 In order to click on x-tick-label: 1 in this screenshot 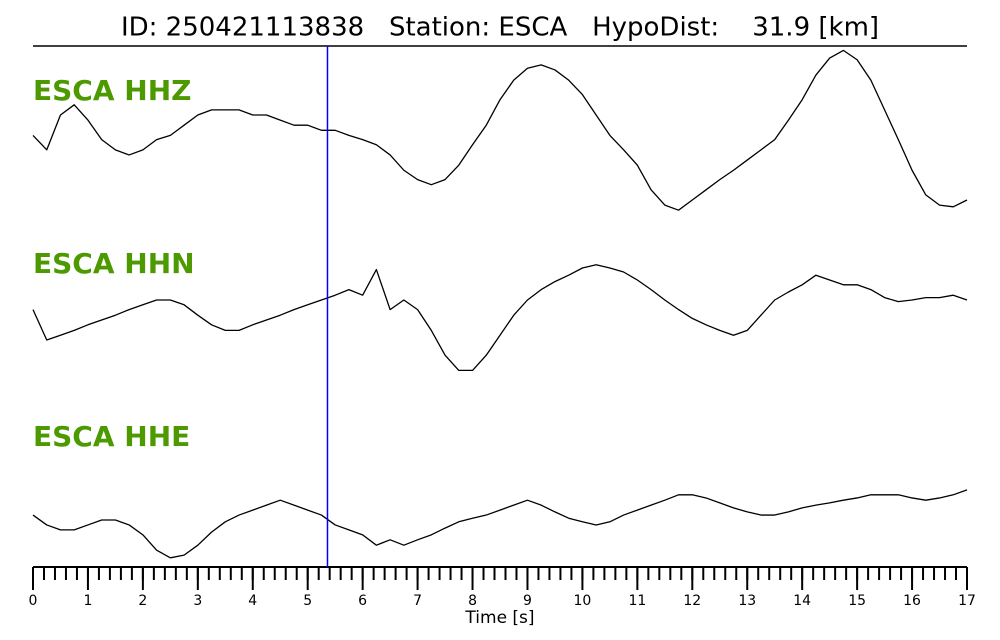, I will do `click(87, 601)`.